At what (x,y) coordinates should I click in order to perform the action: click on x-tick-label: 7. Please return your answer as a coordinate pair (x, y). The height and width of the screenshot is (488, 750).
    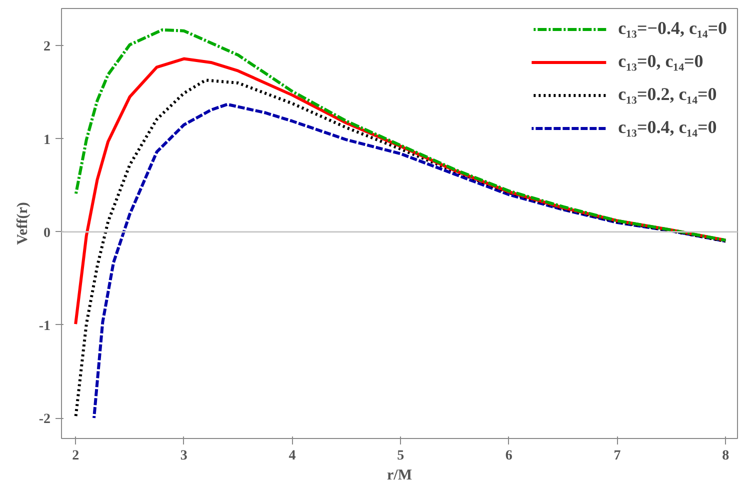
    Looking at the image, I should click on (617, 456).